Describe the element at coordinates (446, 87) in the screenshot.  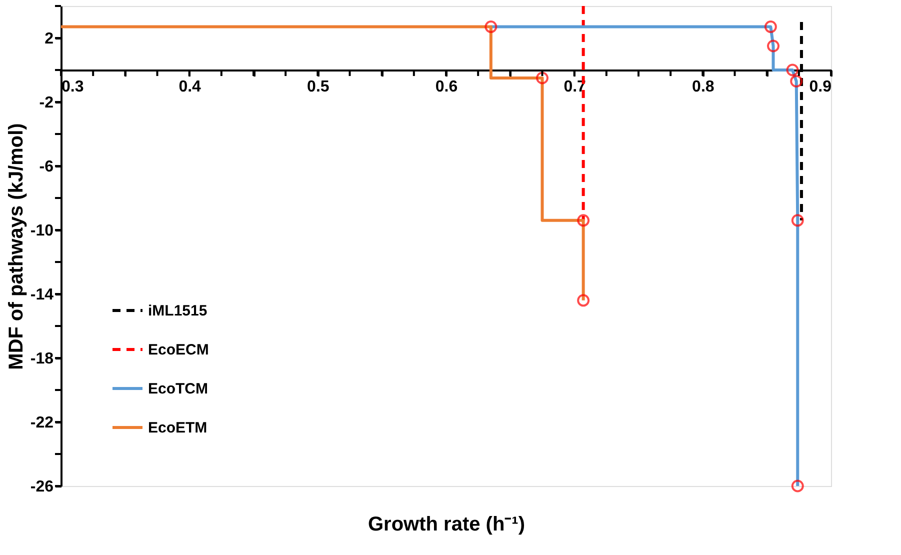
I see `x-tick-label: 0.6` at that location.